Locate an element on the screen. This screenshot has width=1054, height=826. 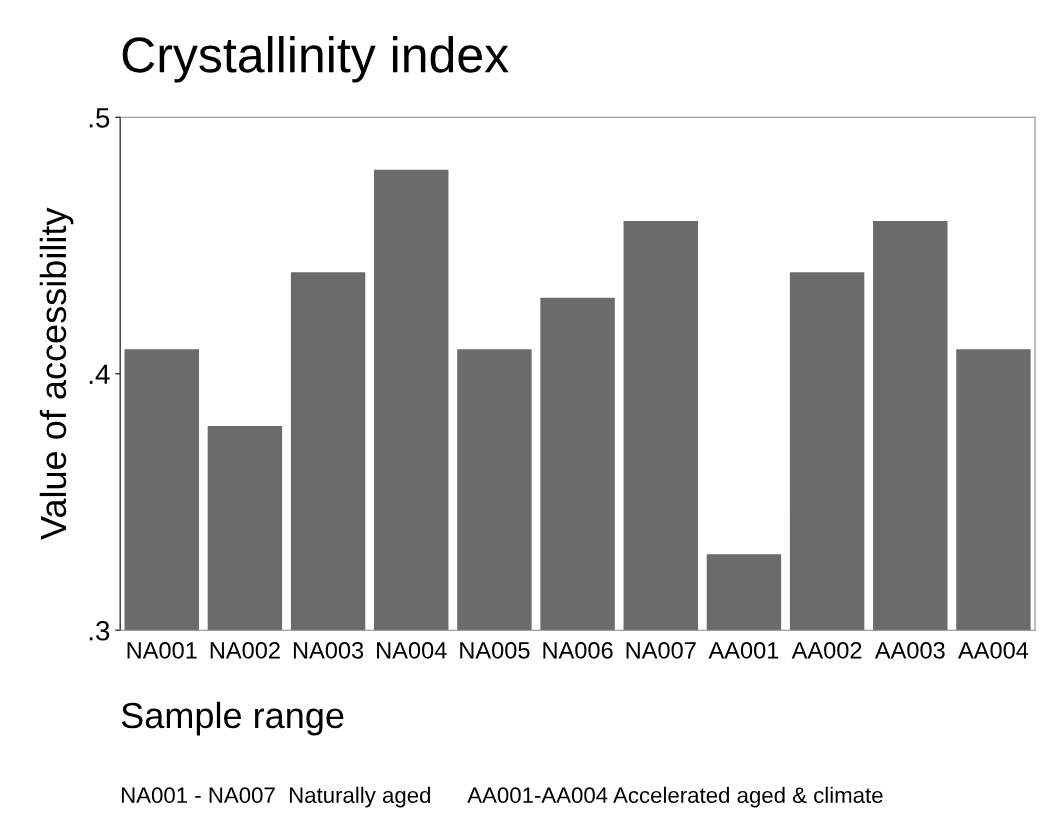
x-axis-title: Sample range is located at coordinates (232, 718).